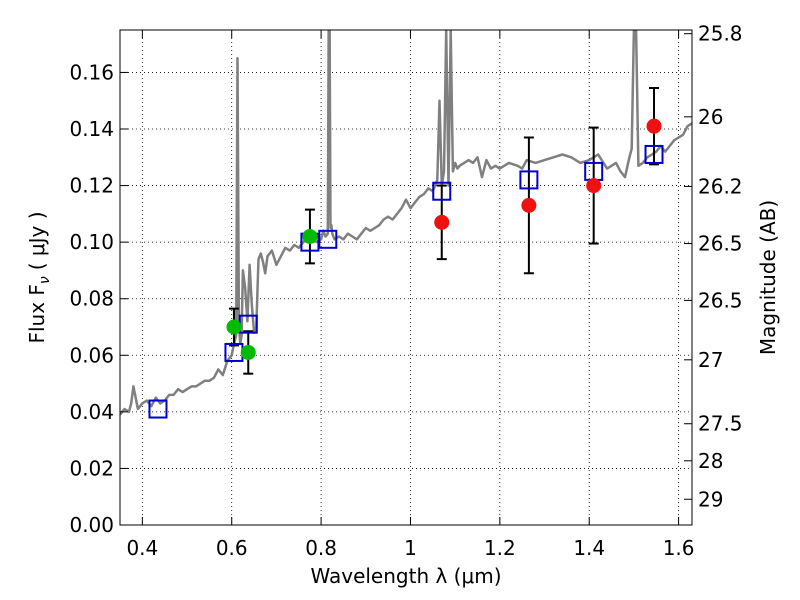 Image resolution: width=800 pixels, height=600 pixels. I want to click on y-tick-label: 0.08, so click(91, 299).